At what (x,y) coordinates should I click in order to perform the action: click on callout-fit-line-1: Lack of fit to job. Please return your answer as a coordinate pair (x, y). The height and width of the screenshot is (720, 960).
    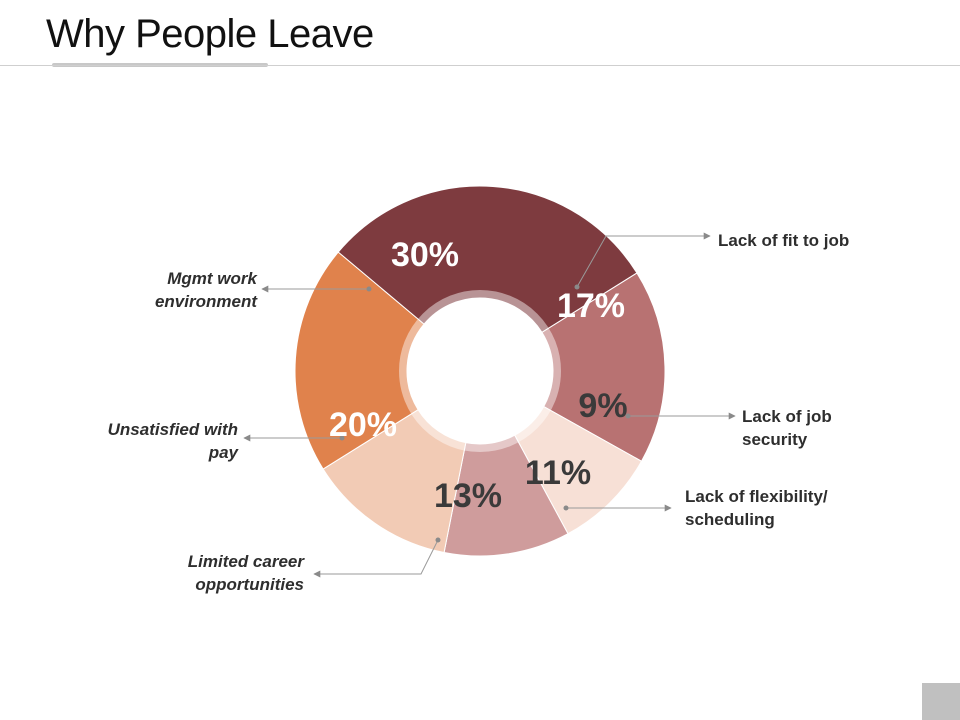
    Looking at the image, I should click on (784, 240).